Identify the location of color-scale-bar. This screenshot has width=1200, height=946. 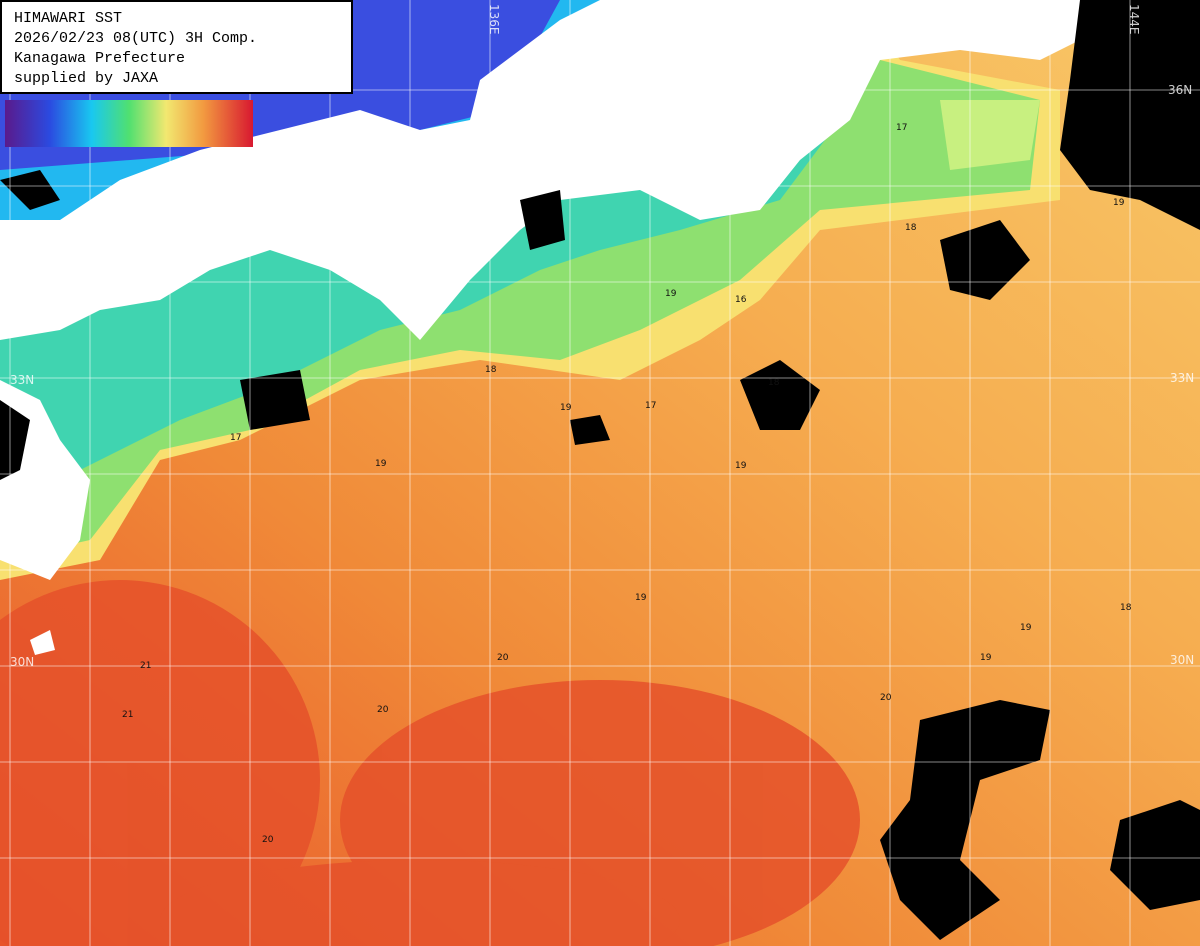
(129, 123).